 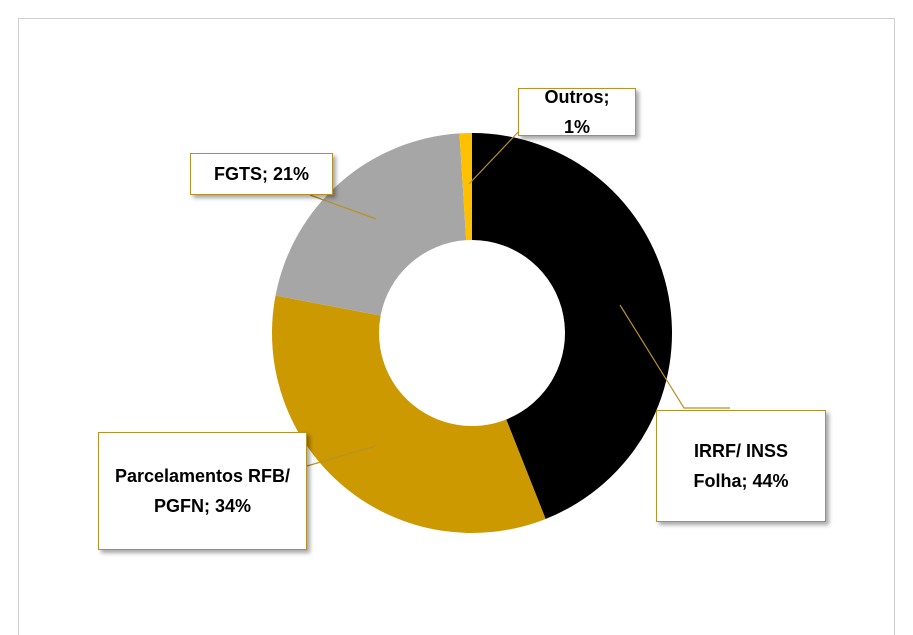 What do you see at coordinates (202, 491) in the screenshot?
I see `data-label: Parcelamentos RFB/ PGFN; 34%` at bounding box center [202, 491].